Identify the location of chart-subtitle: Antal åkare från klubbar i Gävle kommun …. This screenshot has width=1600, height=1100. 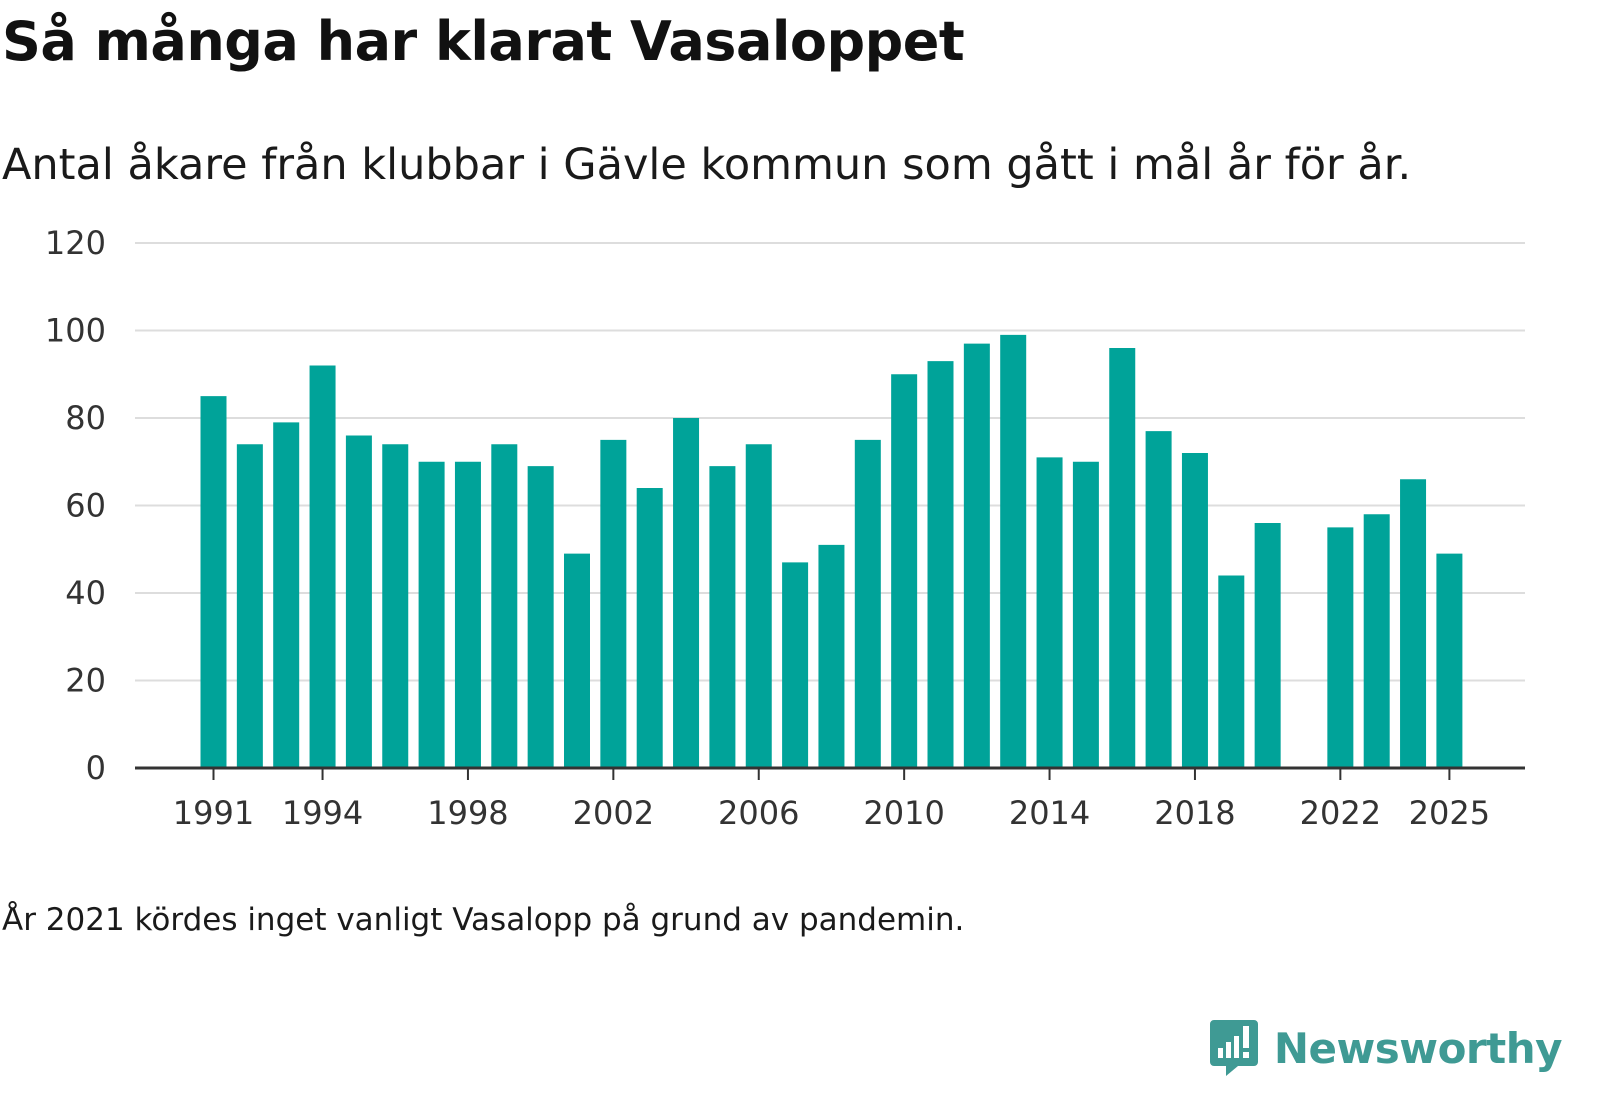
(707, 165).